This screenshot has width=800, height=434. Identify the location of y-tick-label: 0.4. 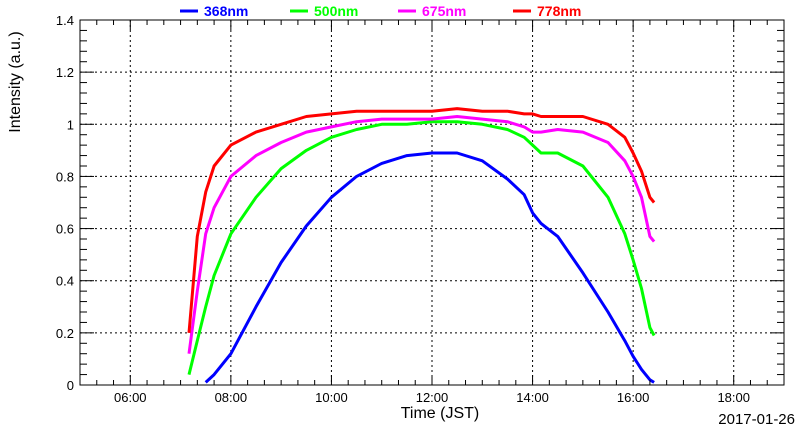
(65, 281).